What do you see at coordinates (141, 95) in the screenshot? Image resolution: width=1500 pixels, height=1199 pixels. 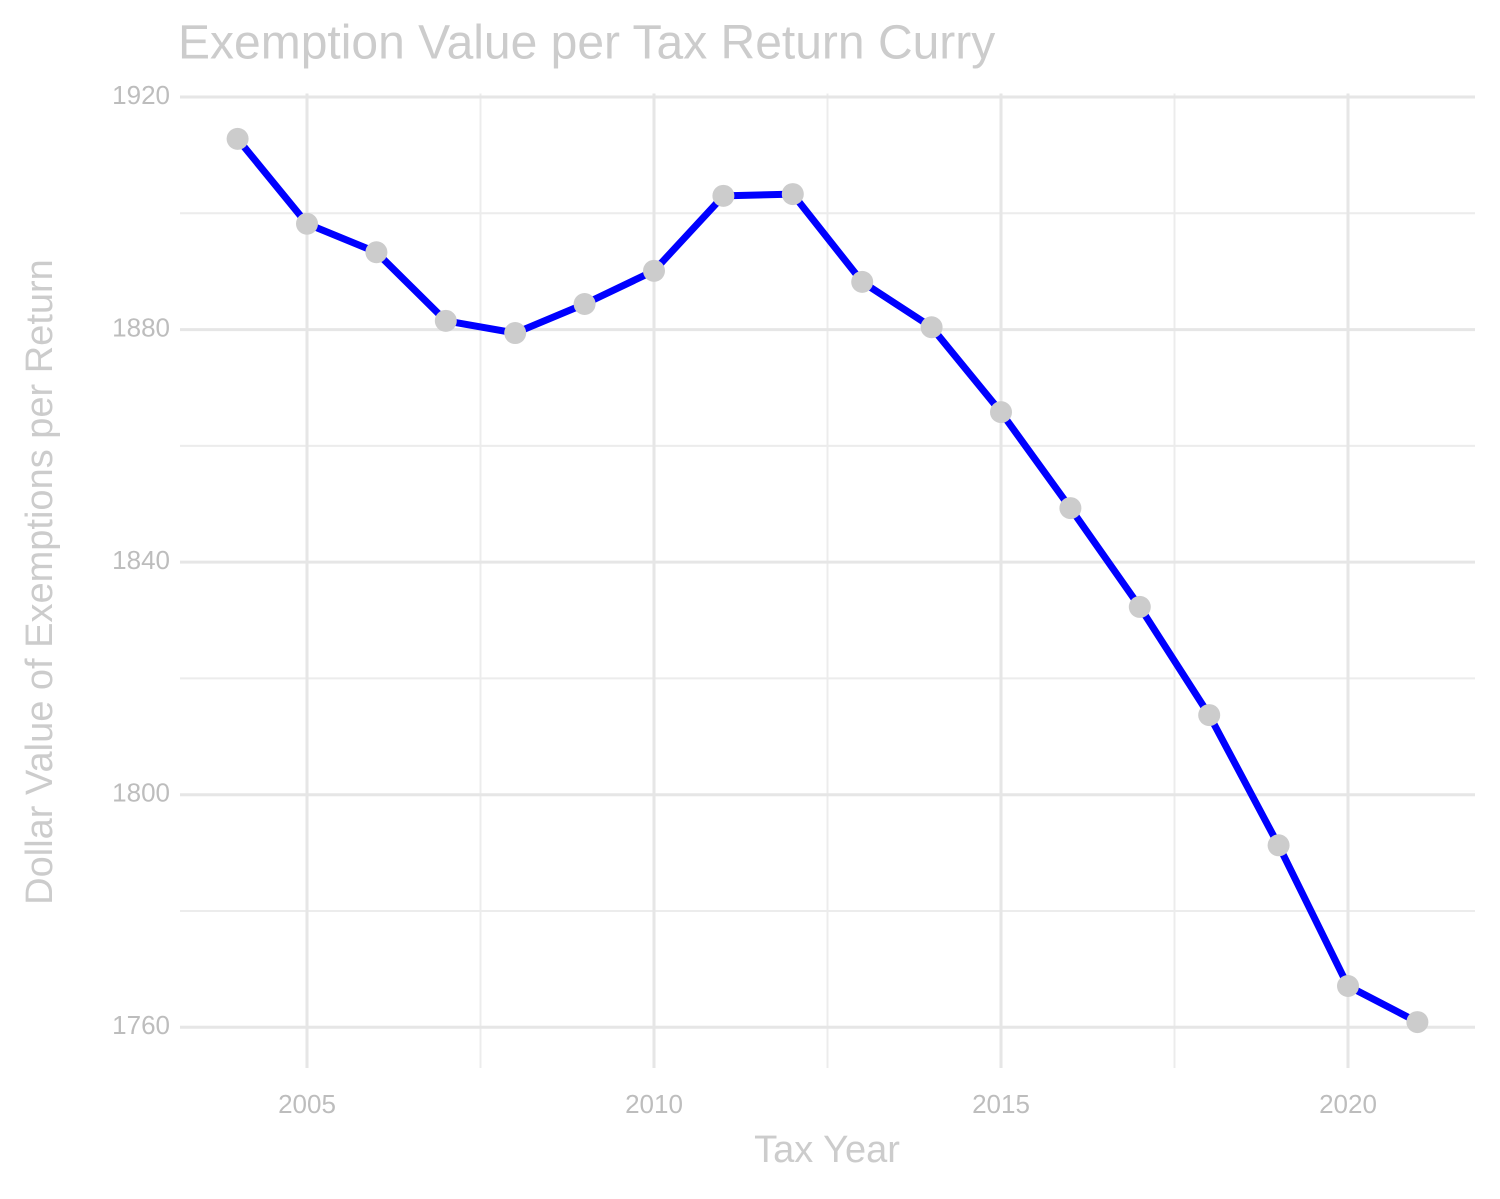 I see `y-tick-label: 1920` at bounding box center [141, 95].